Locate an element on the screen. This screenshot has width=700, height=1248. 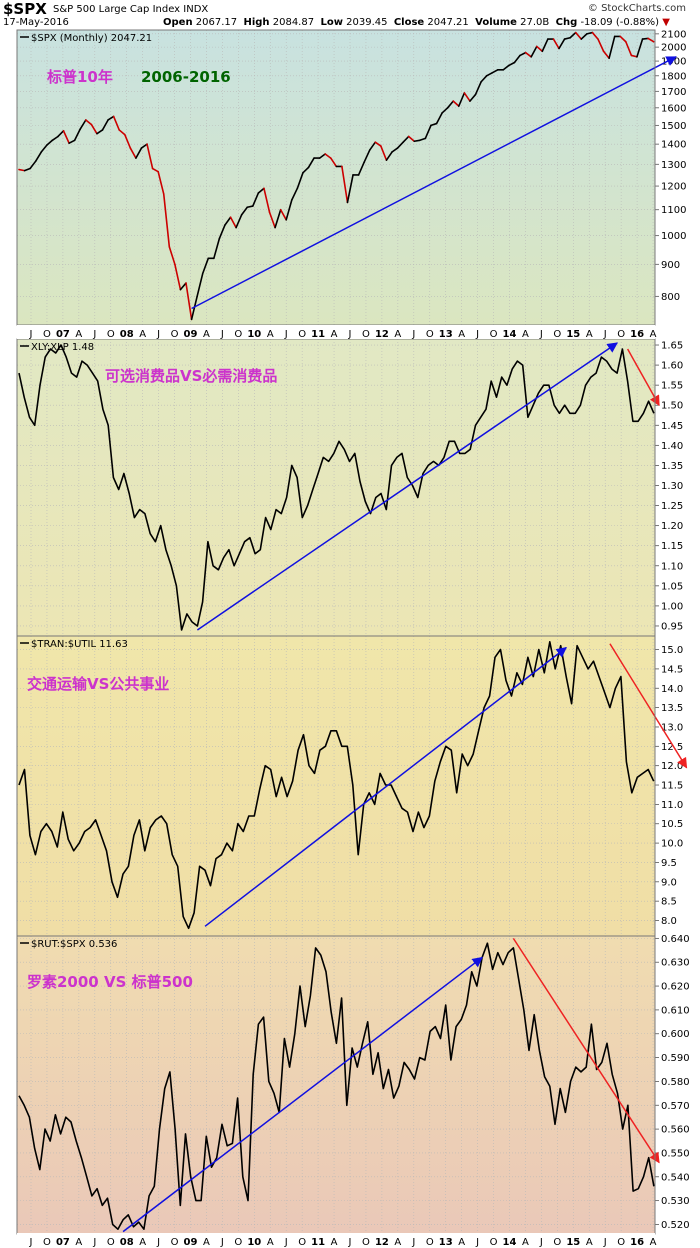
y-tick-label: 1.30 is located at coordinates (672, 486).